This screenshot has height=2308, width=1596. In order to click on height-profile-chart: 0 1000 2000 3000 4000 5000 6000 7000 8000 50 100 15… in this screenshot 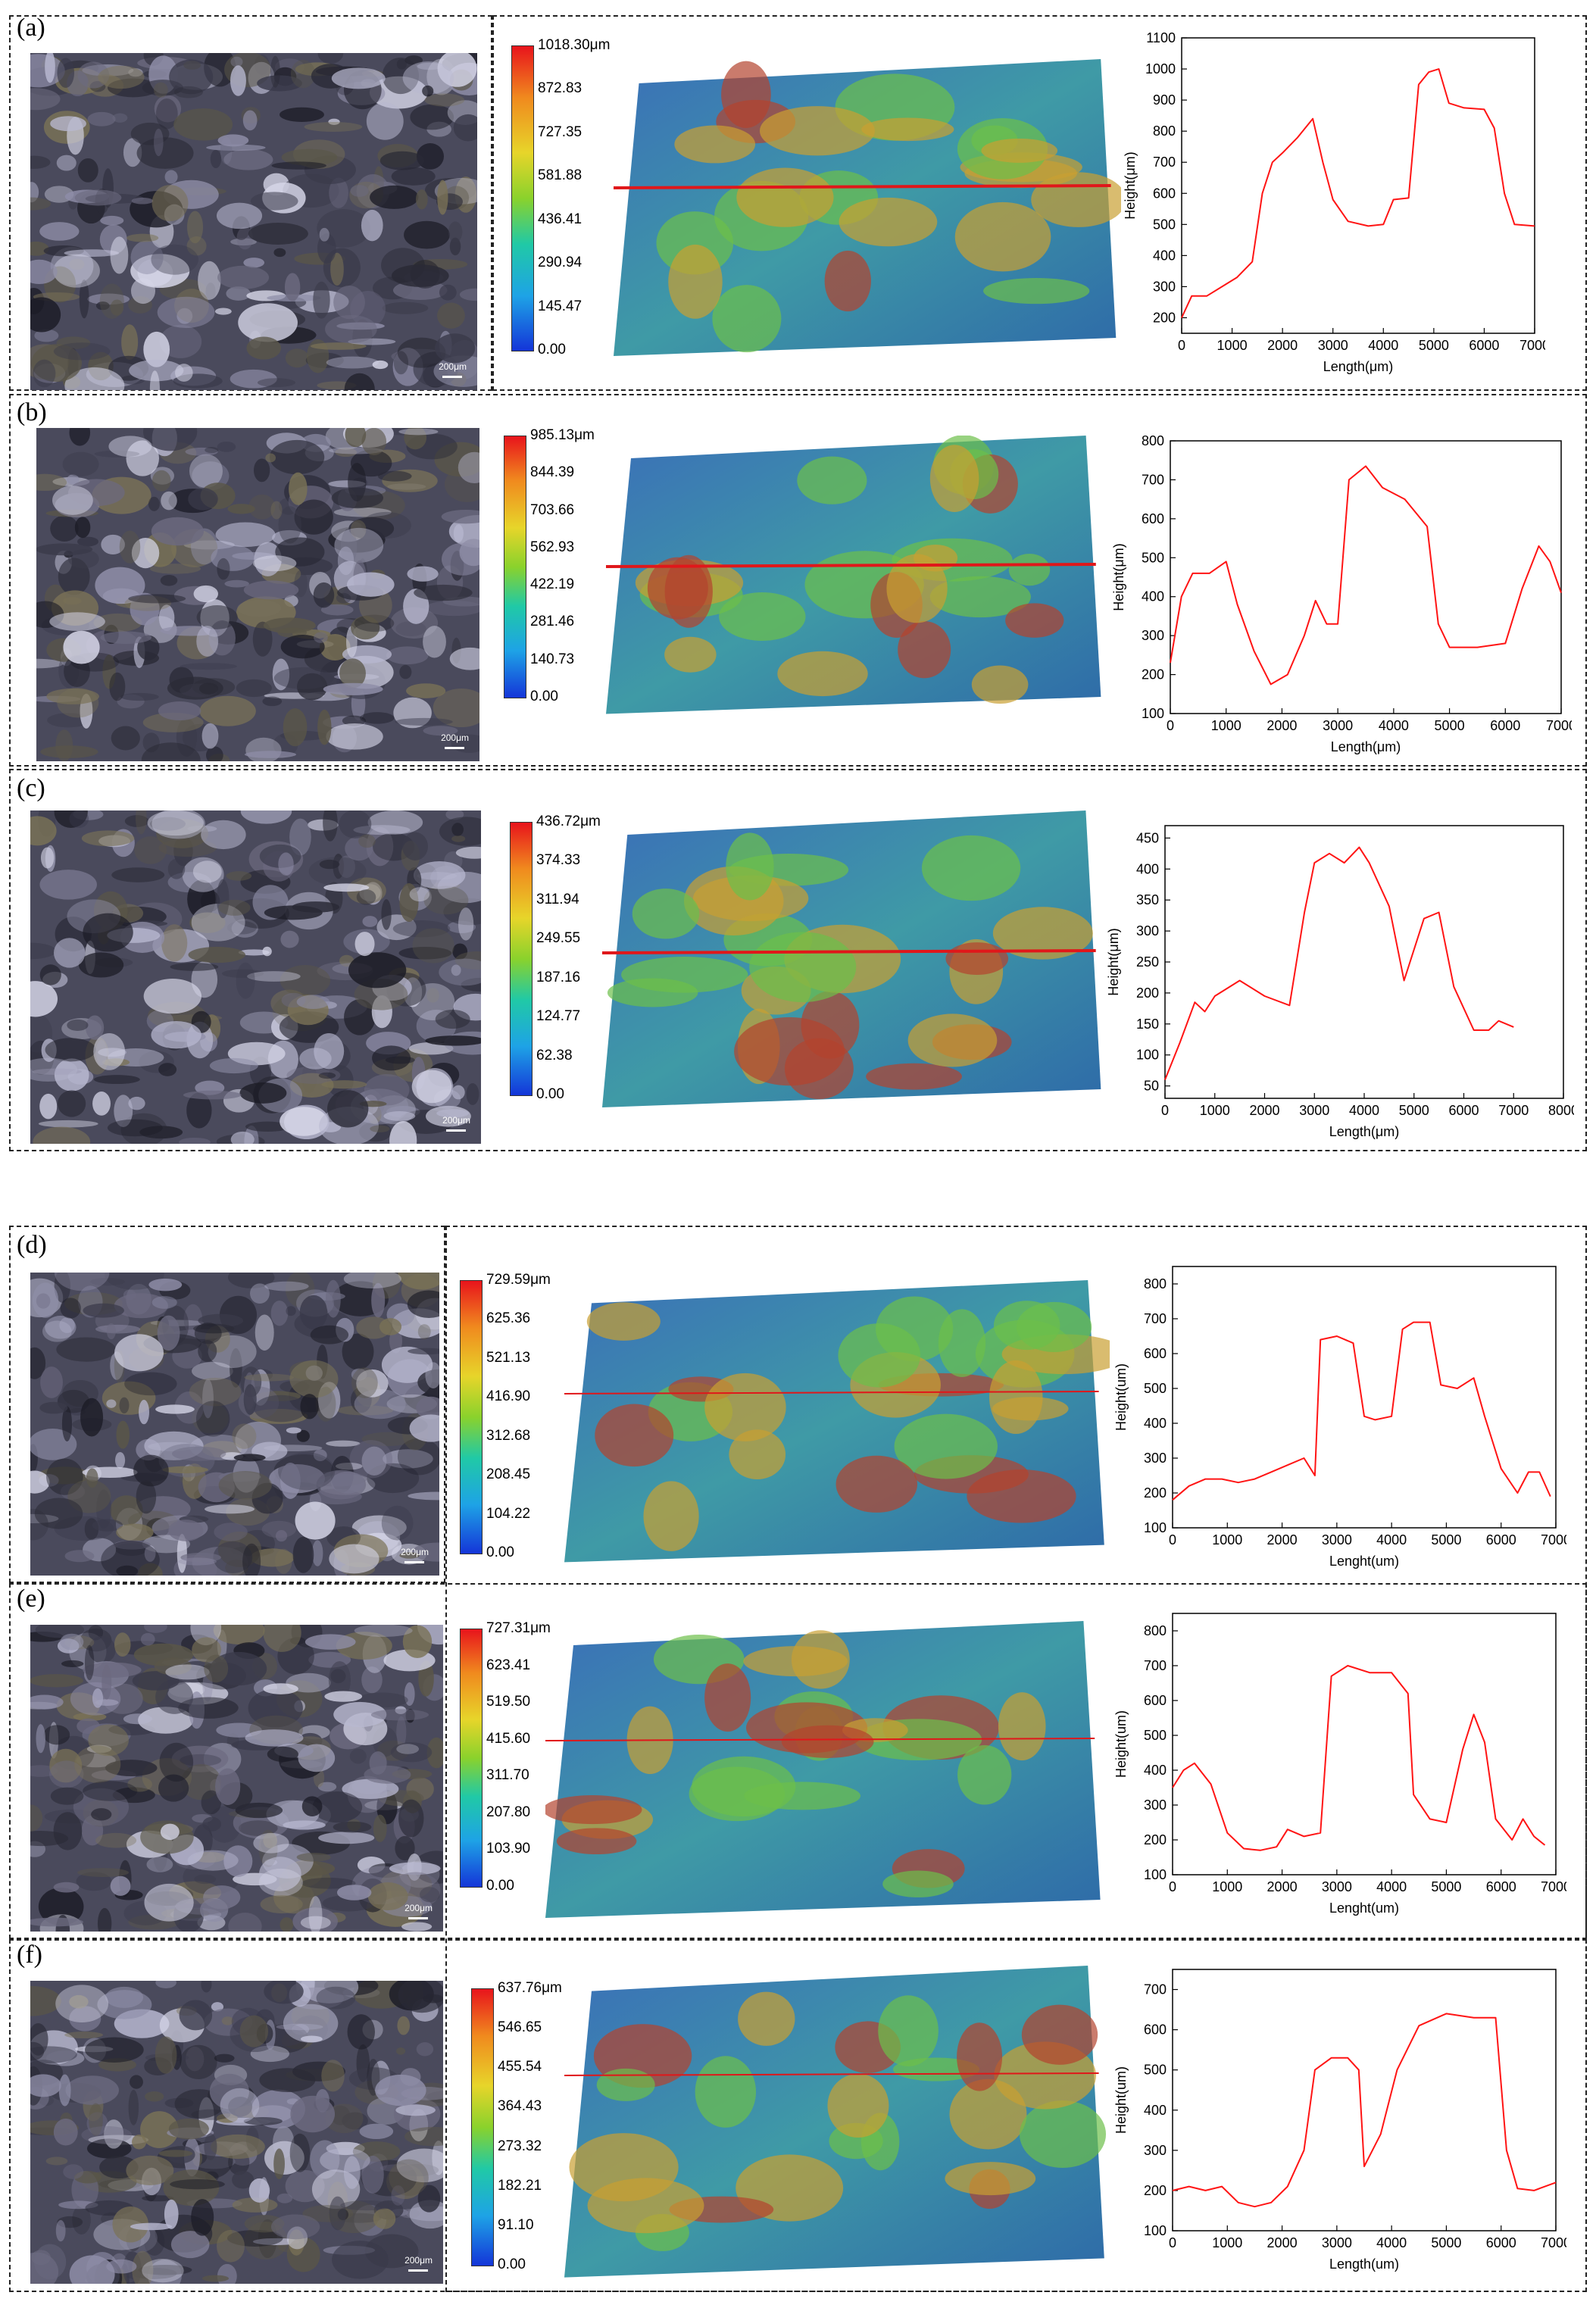, I will do `click(1342, 982)`.